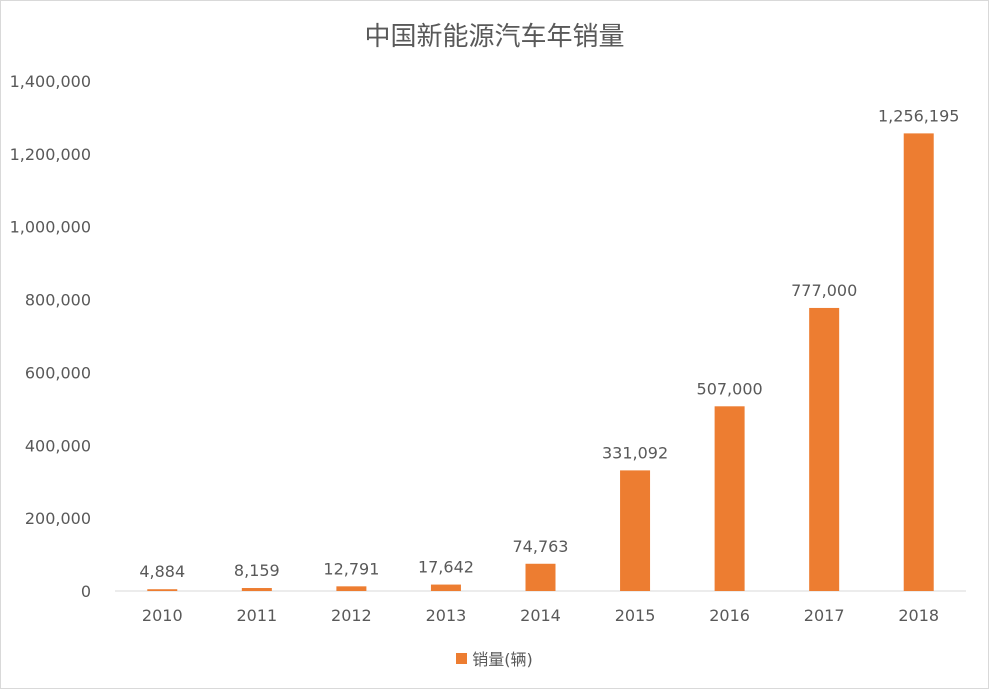  I want to click on y-tick-label: 600,000, so click(58, 372).